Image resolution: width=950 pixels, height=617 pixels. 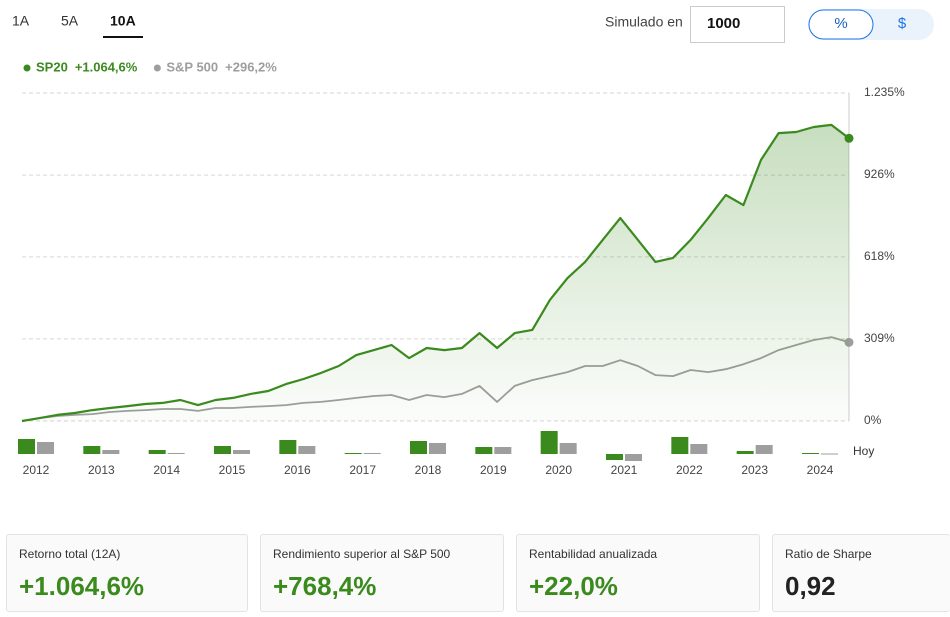 I want to click on tab-underline, so click(x=123, y=37).